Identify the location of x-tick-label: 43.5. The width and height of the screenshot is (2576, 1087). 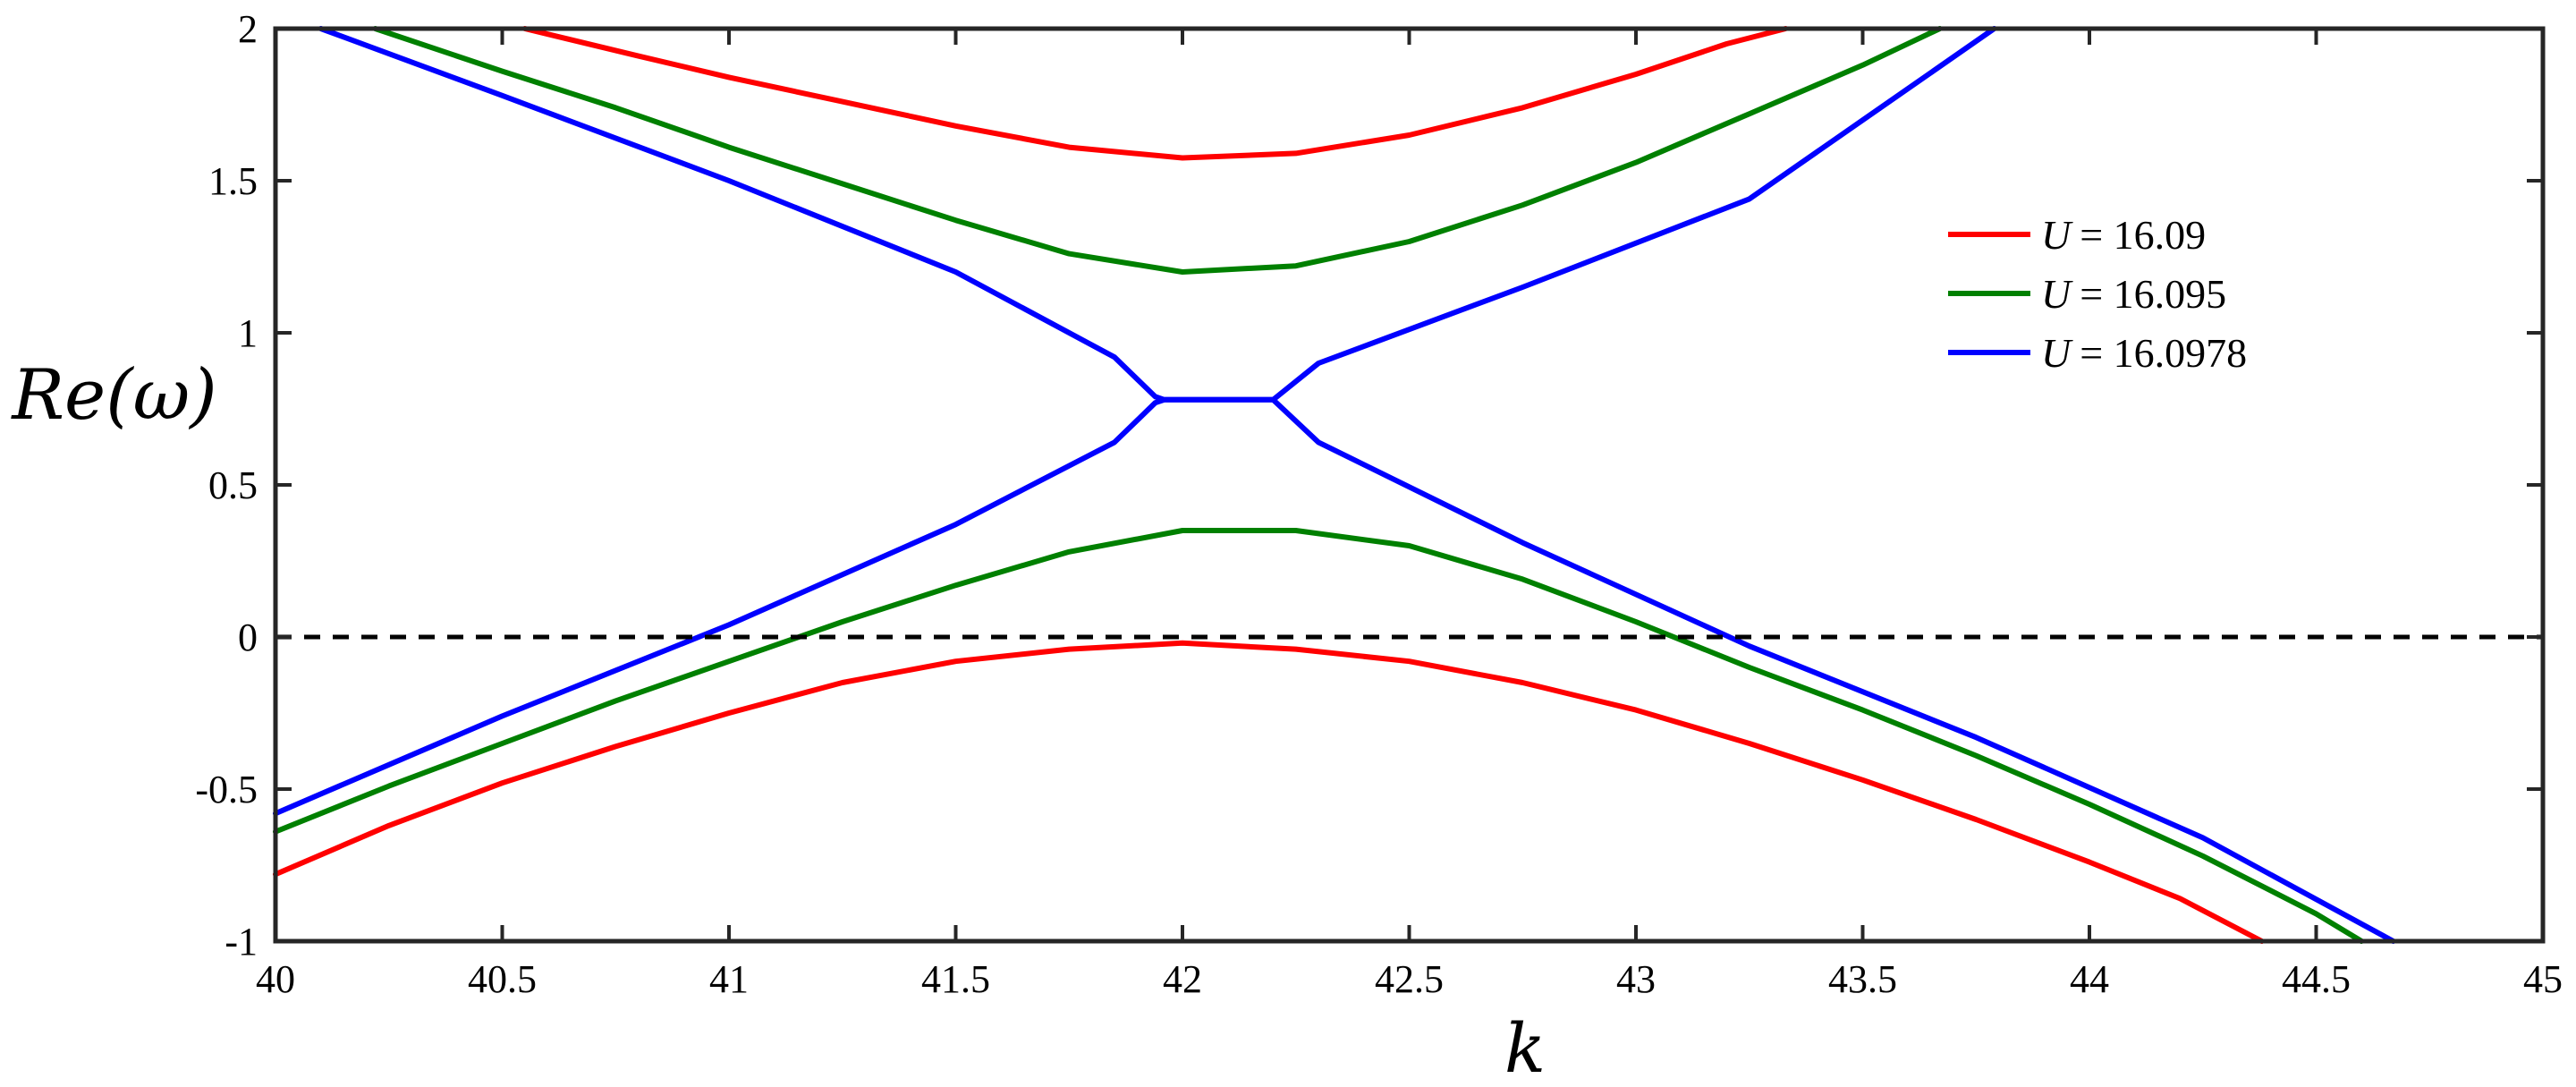
(1862, 979).